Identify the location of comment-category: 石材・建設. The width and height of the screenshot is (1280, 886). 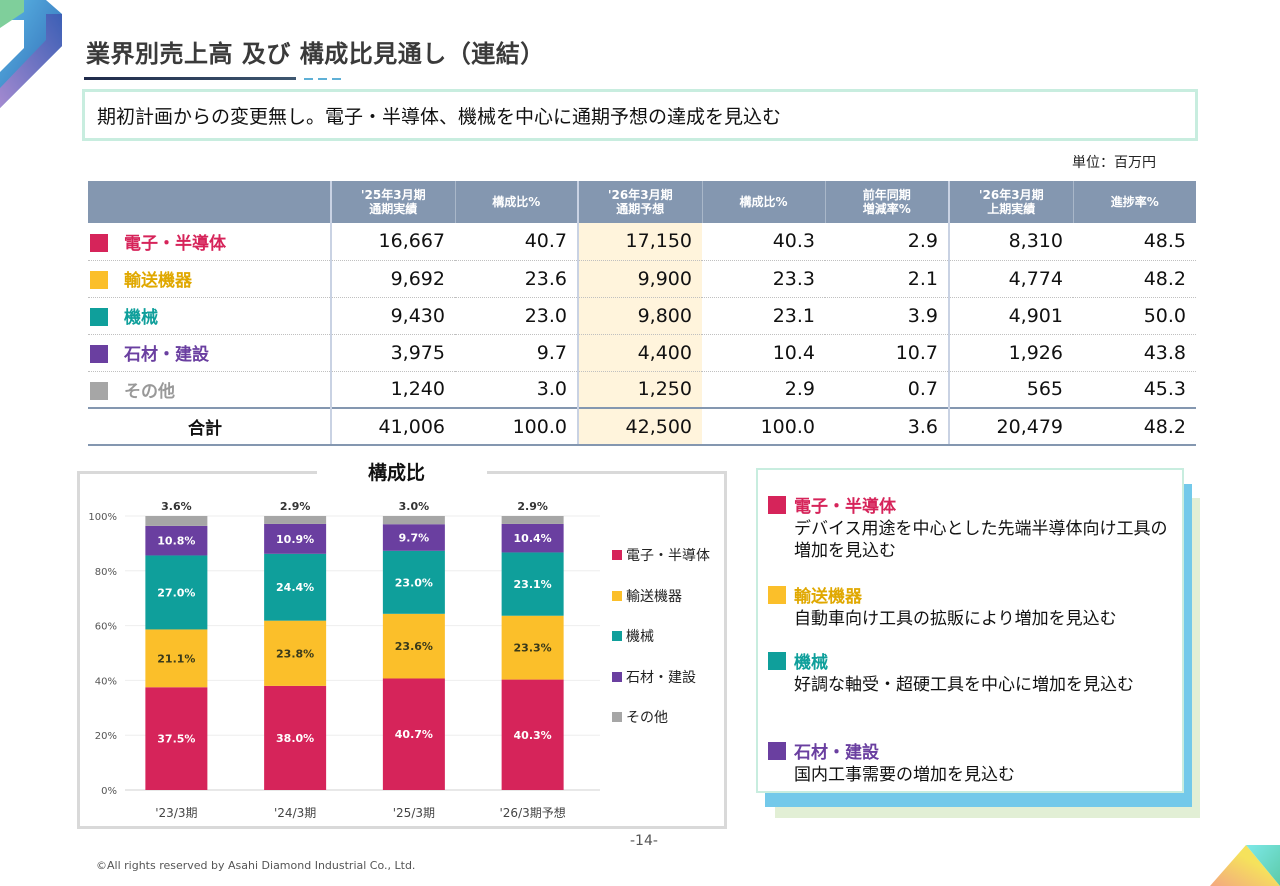
(836, 753).